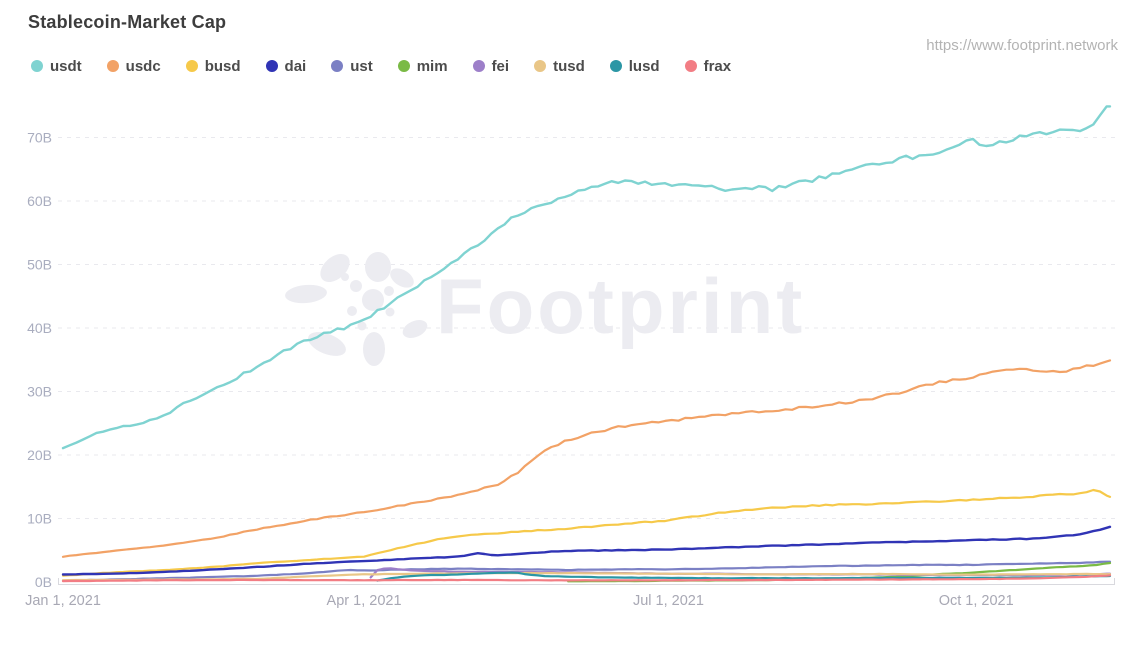  Describe the element at coordinates (37, 66) in the screenshot. I see `legend-swatch-usdt-icon` at that location.